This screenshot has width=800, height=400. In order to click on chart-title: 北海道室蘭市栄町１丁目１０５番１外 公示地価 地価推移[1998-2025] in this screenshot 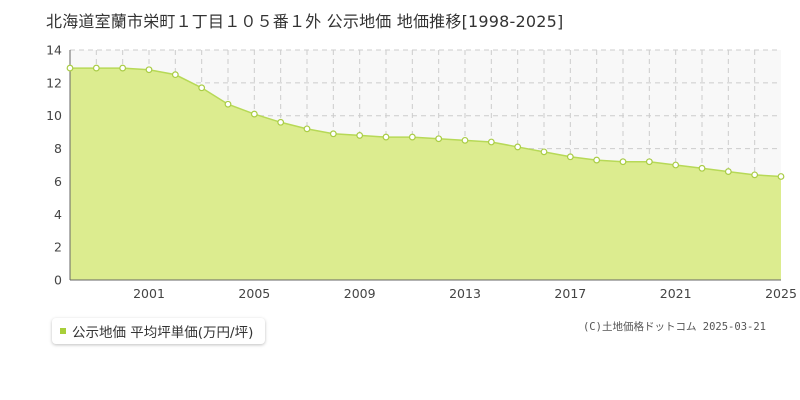, I will do `click(305, 21)`.